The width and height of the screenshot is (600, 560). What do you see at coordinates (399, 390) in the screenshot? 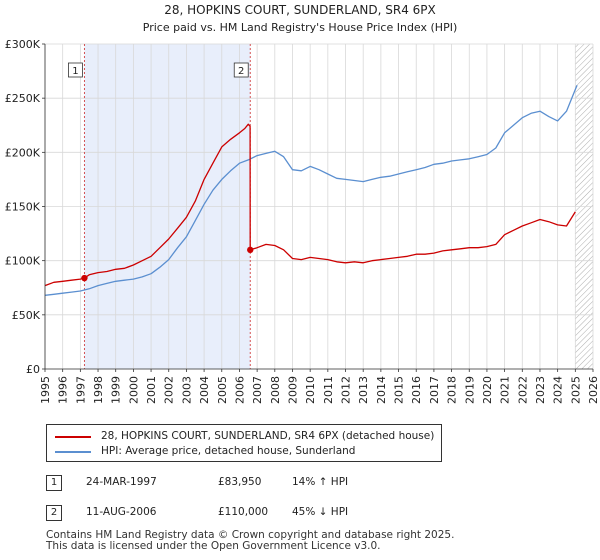
I see `x-tick-label: 2015` at bounding box center [399, 390].